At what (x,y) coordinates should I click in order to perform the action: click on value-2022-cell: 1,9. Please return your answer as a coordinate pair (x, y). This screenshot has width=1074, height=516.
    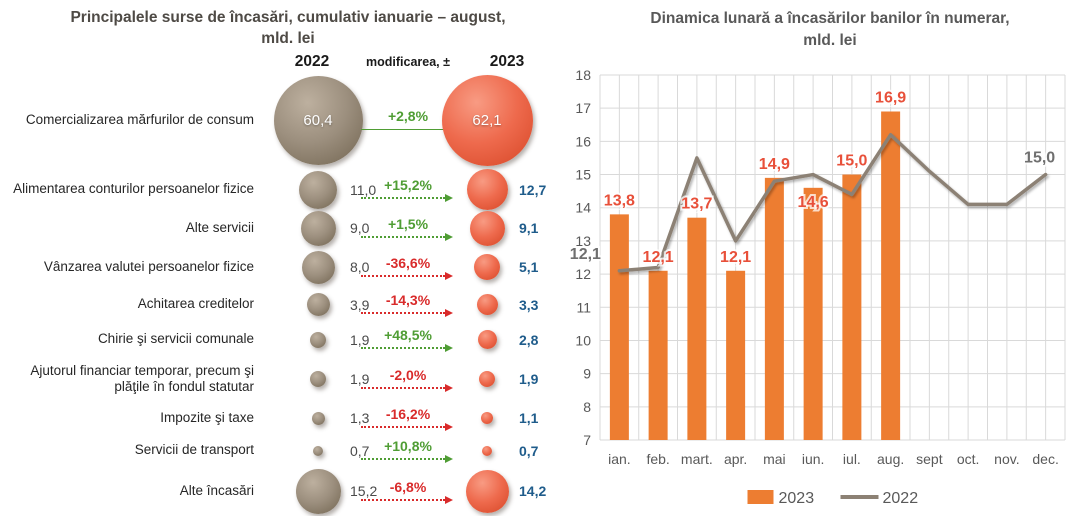
    Looking at the image, I should click on (315, 379).